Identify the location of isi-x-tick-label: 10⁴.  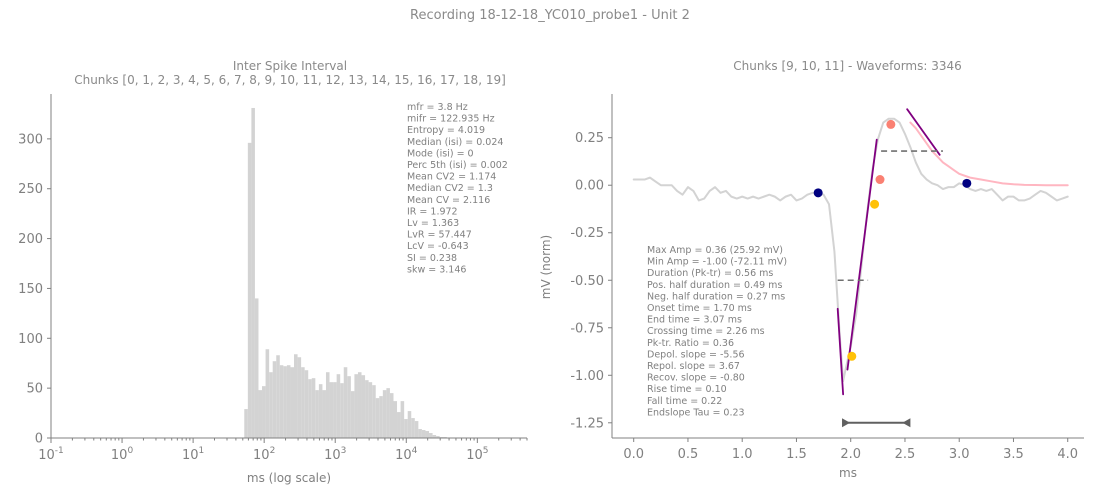
(406, 454).